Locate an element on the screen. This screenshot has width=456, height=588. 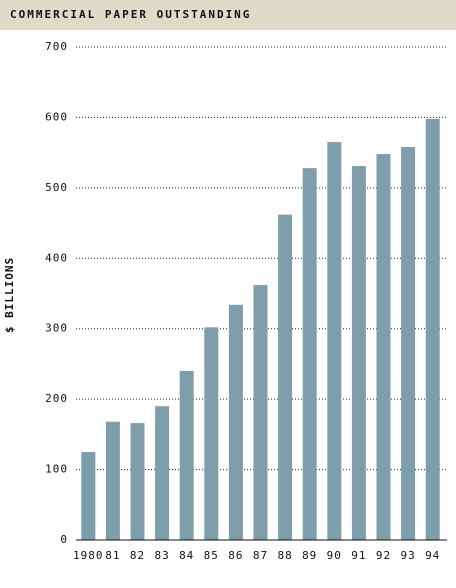
y-tick-label: 0 is located at coordinates (64, 539).